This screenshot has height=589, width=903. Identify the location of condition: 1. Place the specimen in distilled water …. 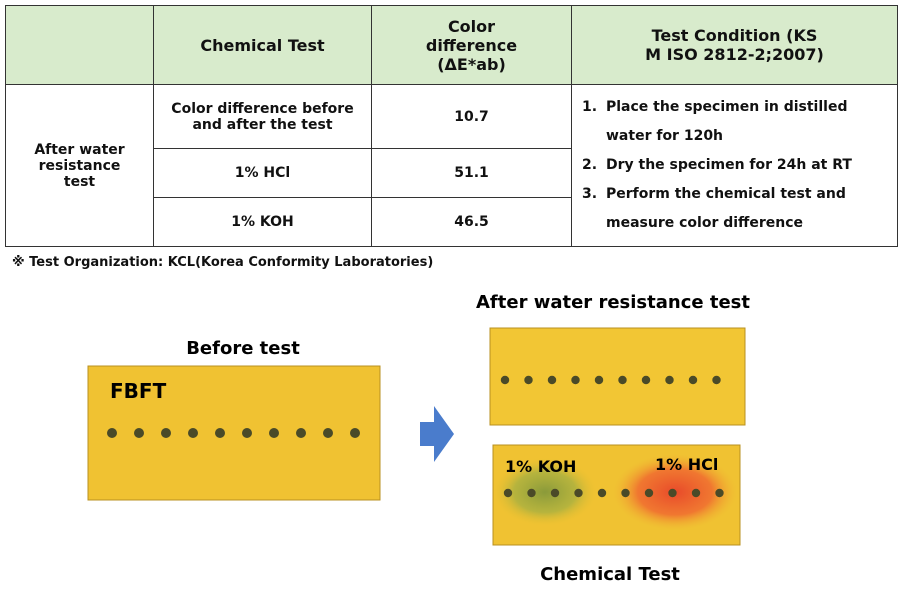
(734, 122).